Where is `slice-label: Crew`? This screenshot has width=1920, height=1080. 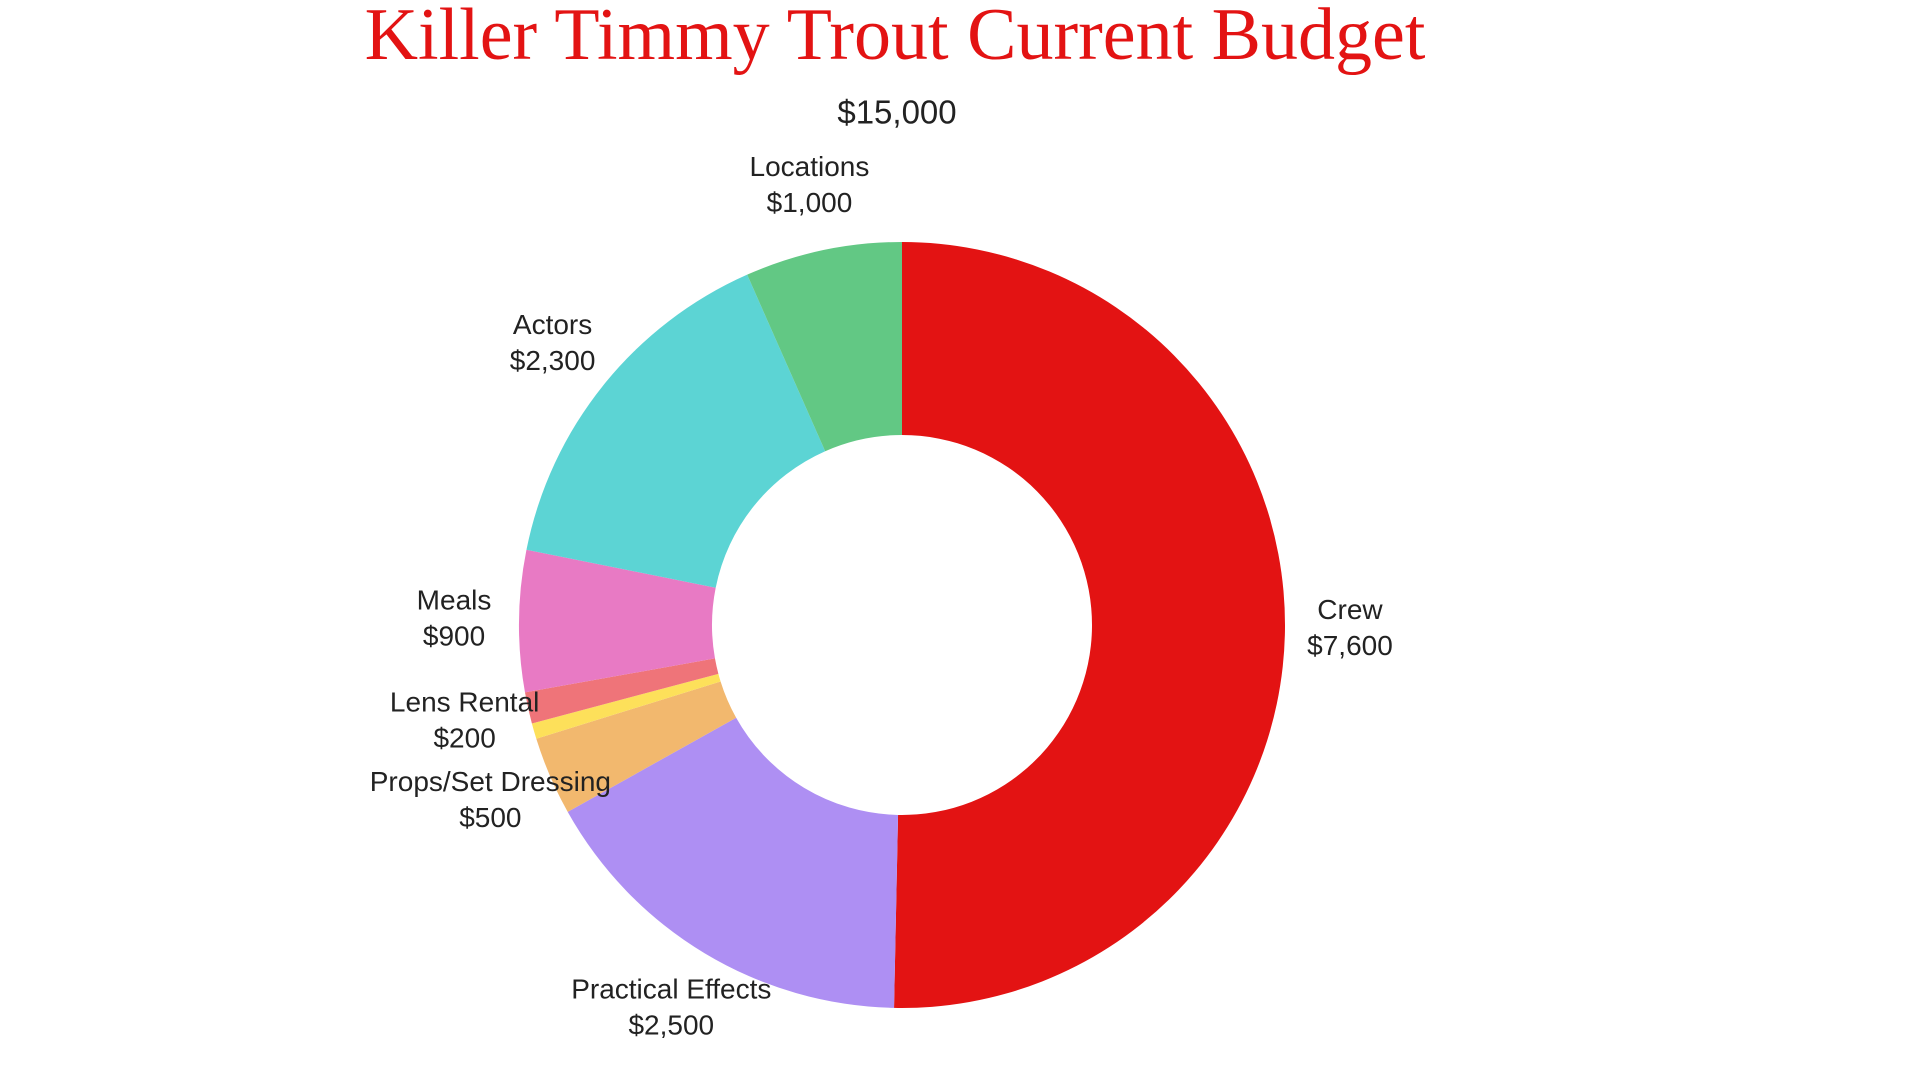
slice-label: Crew is located at coordinates (1350, 609).